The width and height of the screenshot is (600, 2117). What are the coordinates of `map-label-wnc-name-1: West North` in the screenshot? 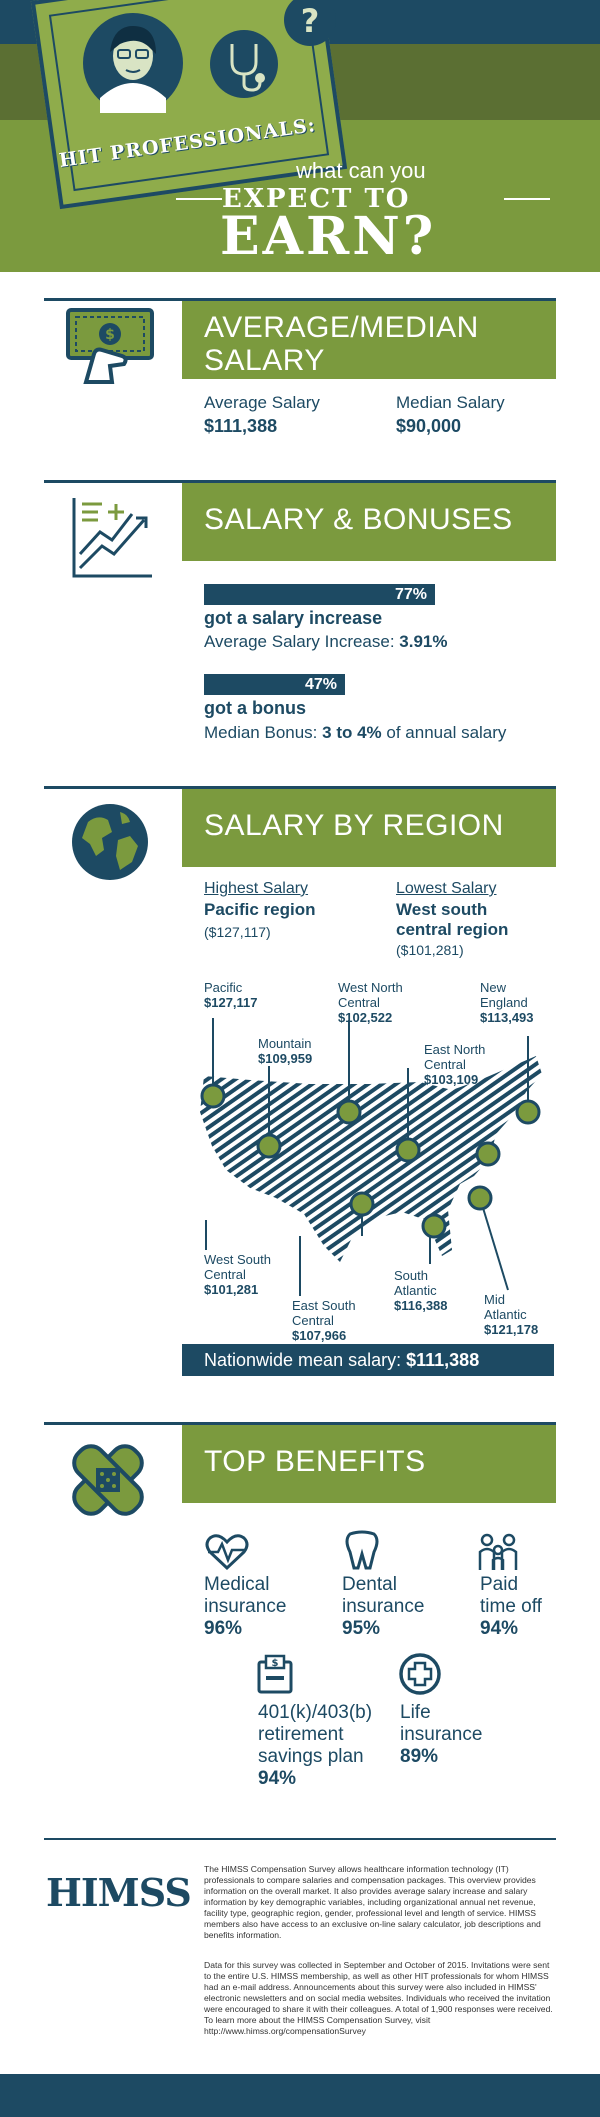 It's located at (370, 987).